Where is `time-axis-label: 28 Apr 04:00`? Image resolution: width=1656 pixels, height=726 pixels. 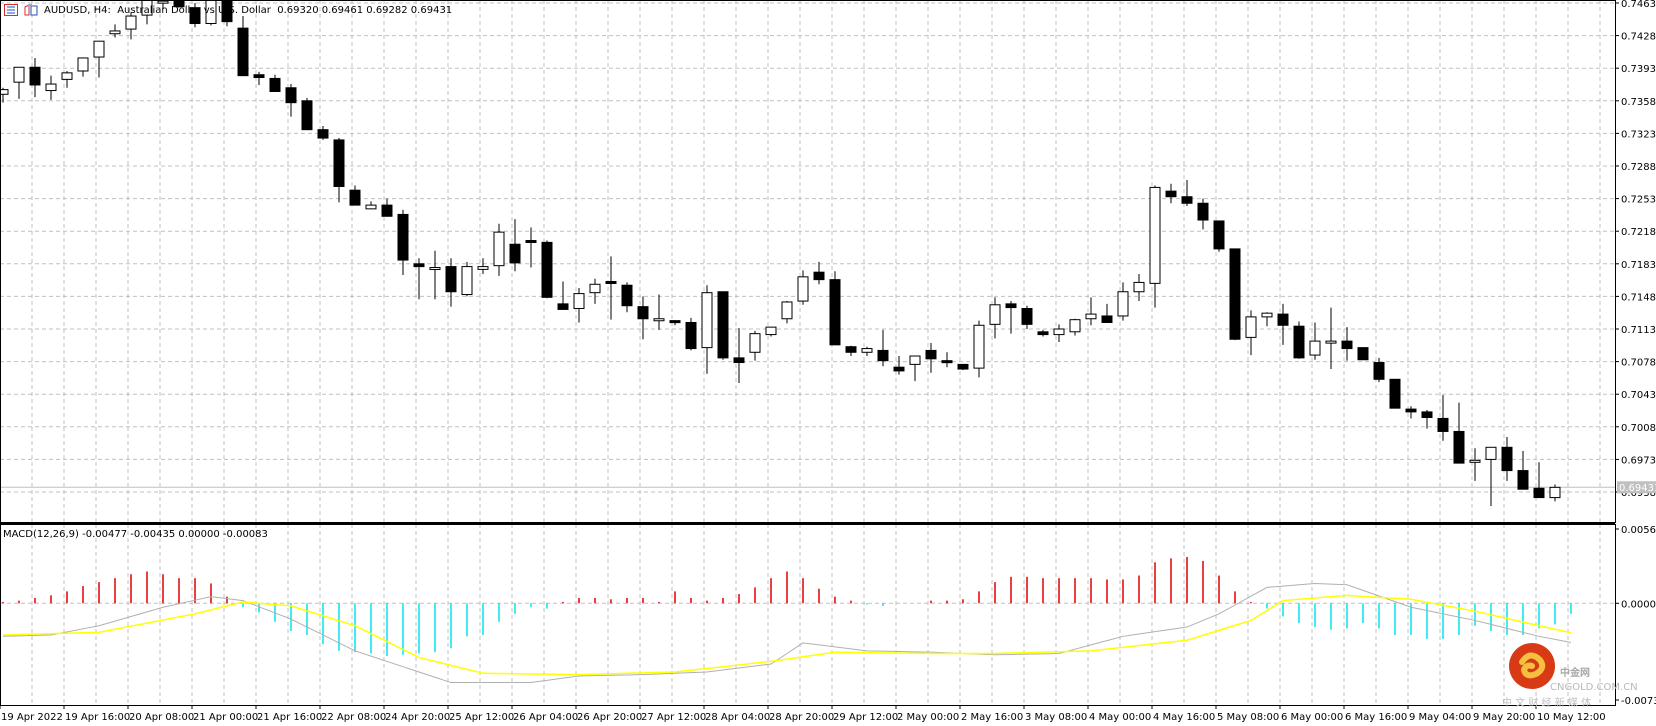
time-axis-label: 28 Apr 04:00 is located at coordinates (737, 717).